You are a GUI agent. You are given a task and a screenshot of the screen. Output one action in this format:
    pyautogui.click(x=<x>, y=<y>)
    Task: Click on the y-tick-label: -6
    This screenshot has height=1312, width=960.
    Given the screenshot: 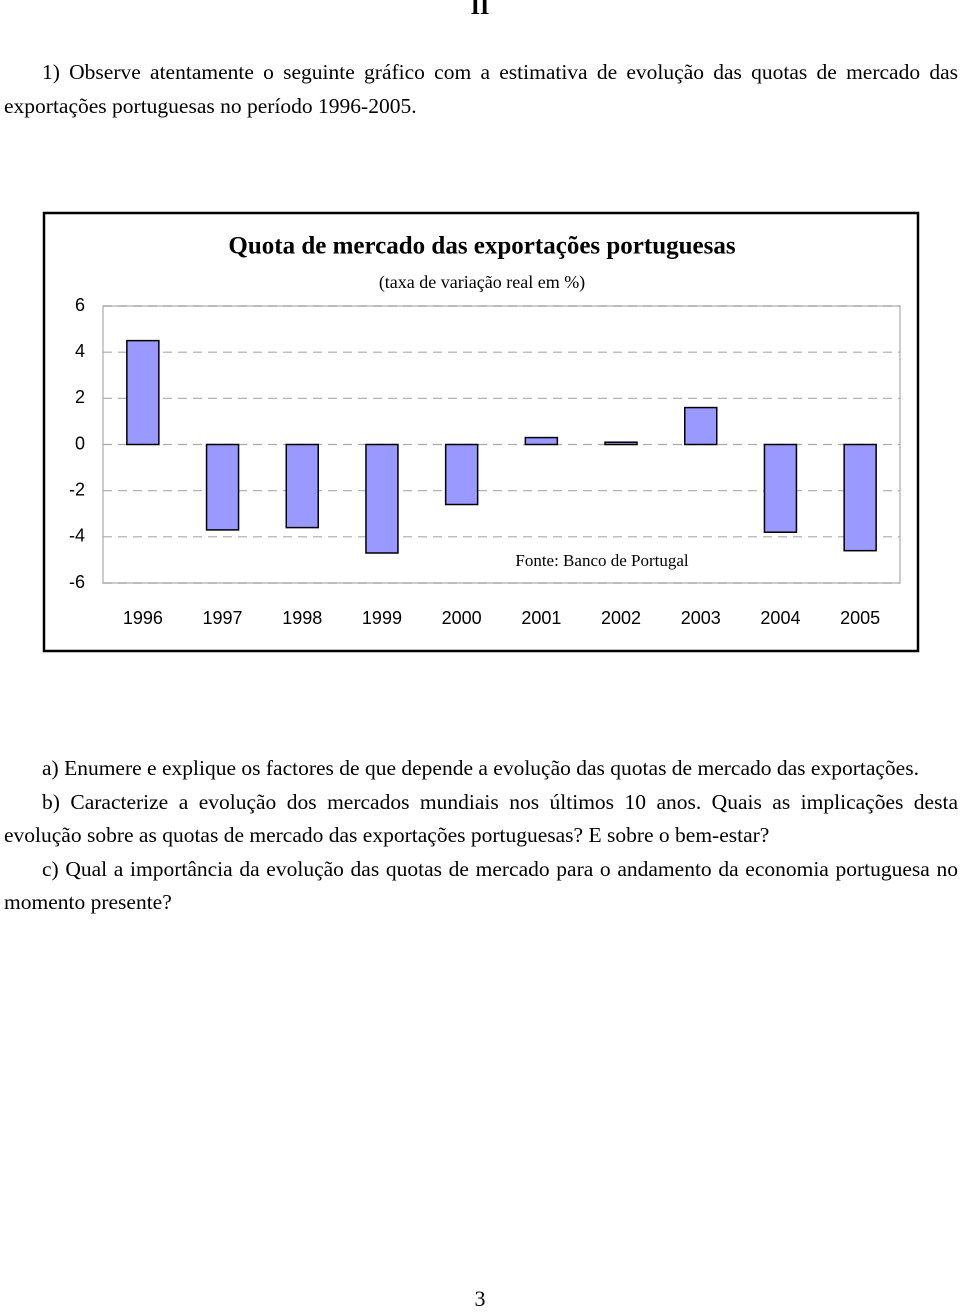 What is the action you would take?
    pyautogui.click(x=77, y=582)
    